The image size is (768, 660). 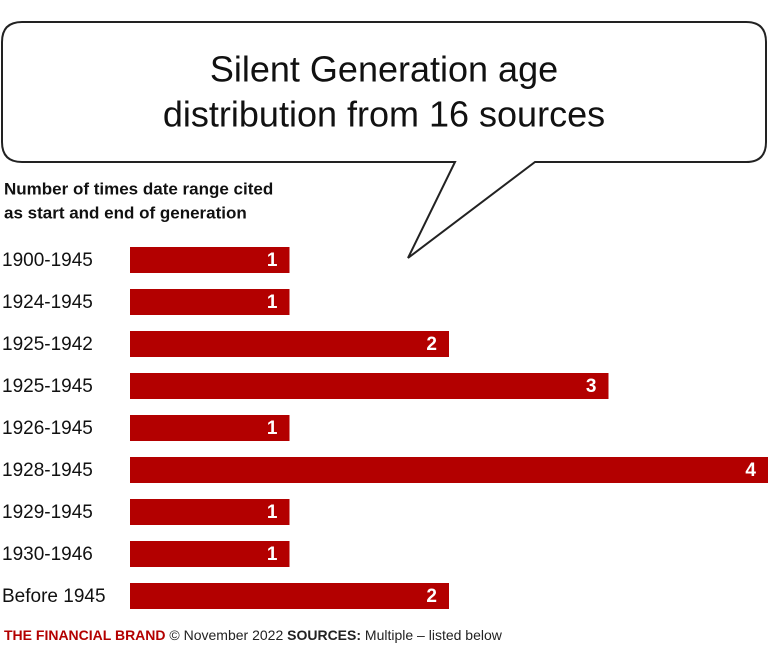 What do you see at coordinates (324, 635) in the screenshot?
I see `footer-sources-label: SOURCES:` at bounding box center [324, 635].